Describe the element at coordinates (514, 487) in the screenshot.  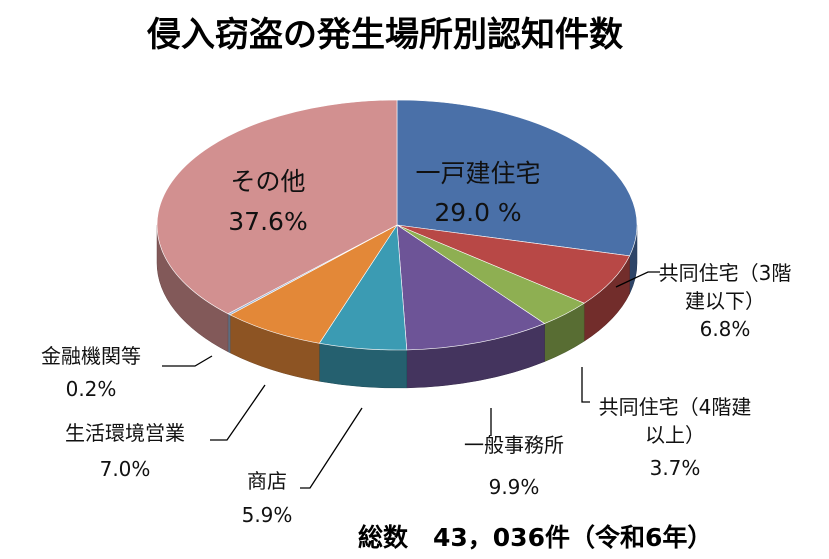
I see `value-label-3: 9.9%` at that location.